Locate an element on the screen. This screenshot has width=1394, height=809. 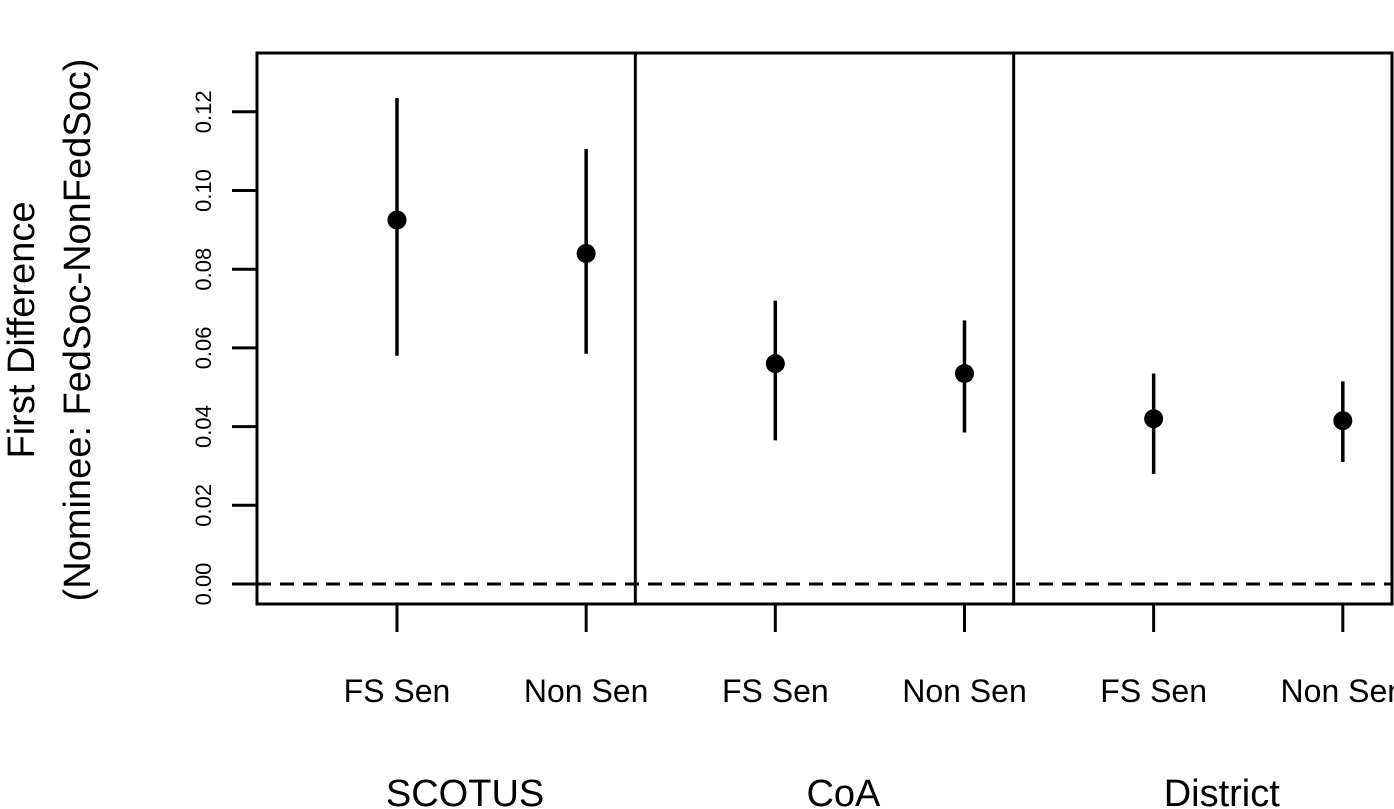
group-label: SCOTUS is located at coordinates (465, 791).